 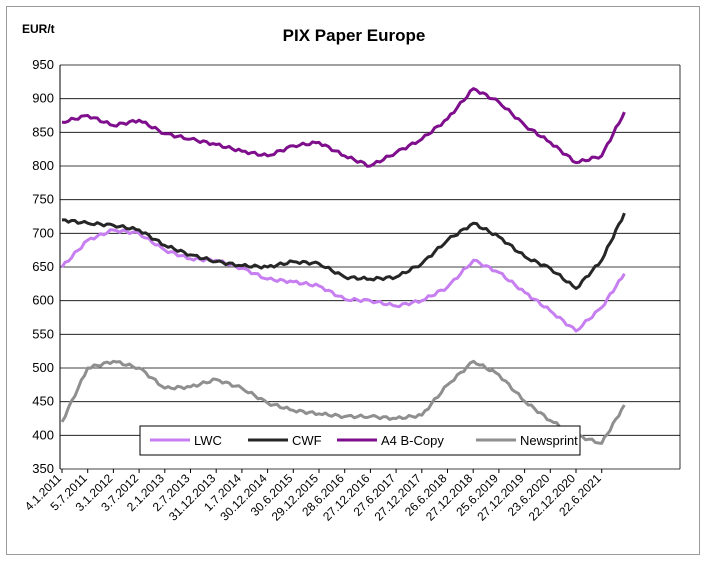 What do you see at coordinates (307, 440) in the screenshot?
I see `legend-label: CWF` at bounding box center [307, 440].